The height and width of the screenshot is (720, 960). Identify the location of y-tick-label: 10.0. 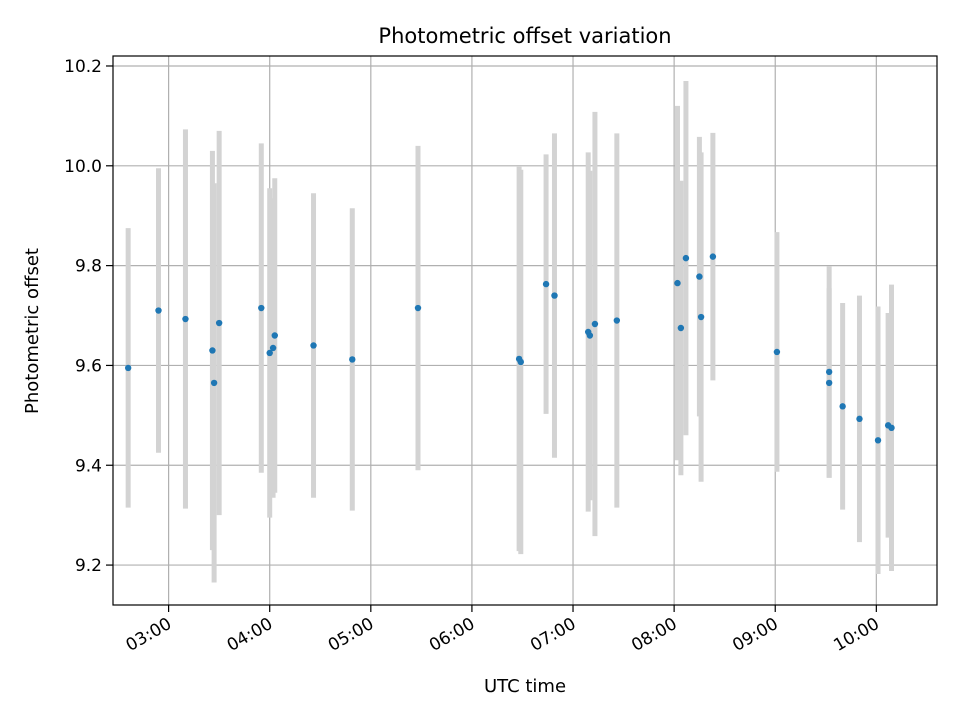
(83, 167).